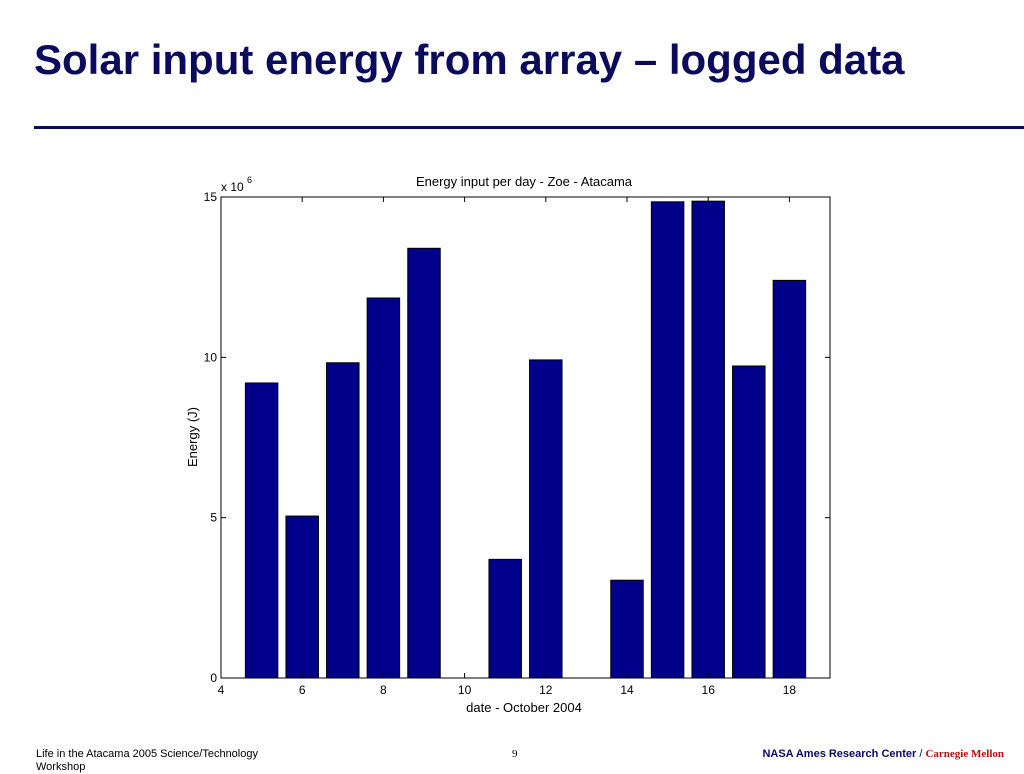  What do you see at coordinates (211, 197) in the screenshot?
I see `y-tick-label: 15` at bounding box center [211, 197].